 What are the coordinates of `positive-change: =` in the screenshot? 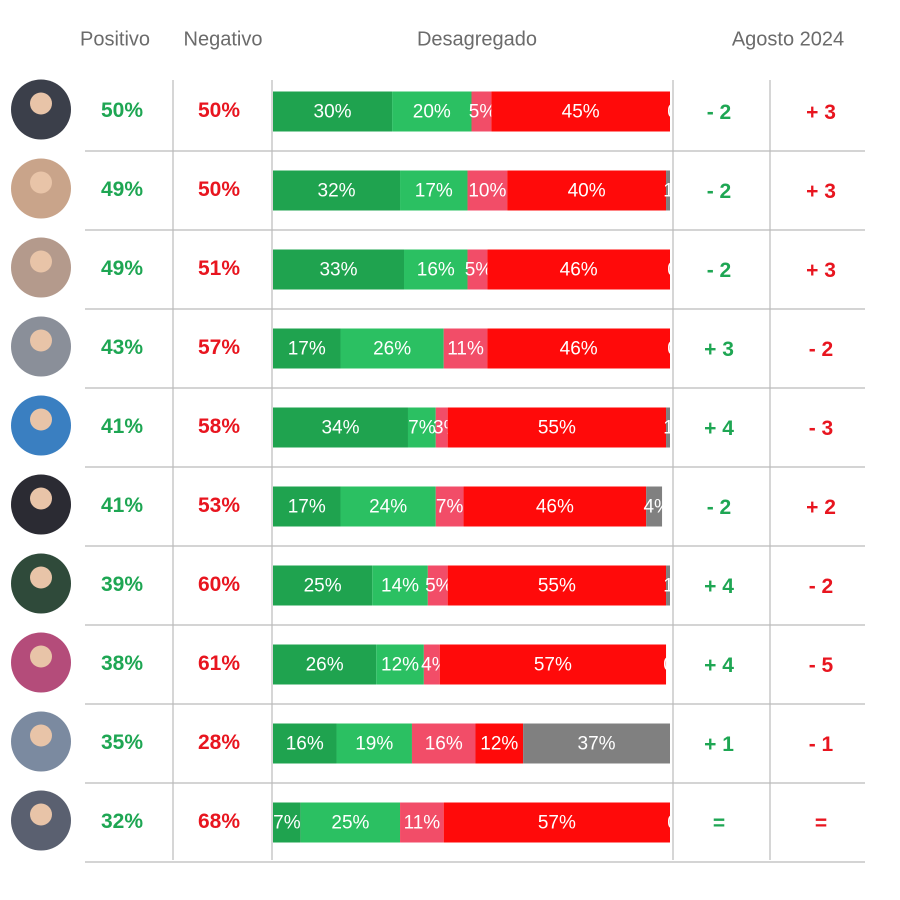 It's located at (719, 823).